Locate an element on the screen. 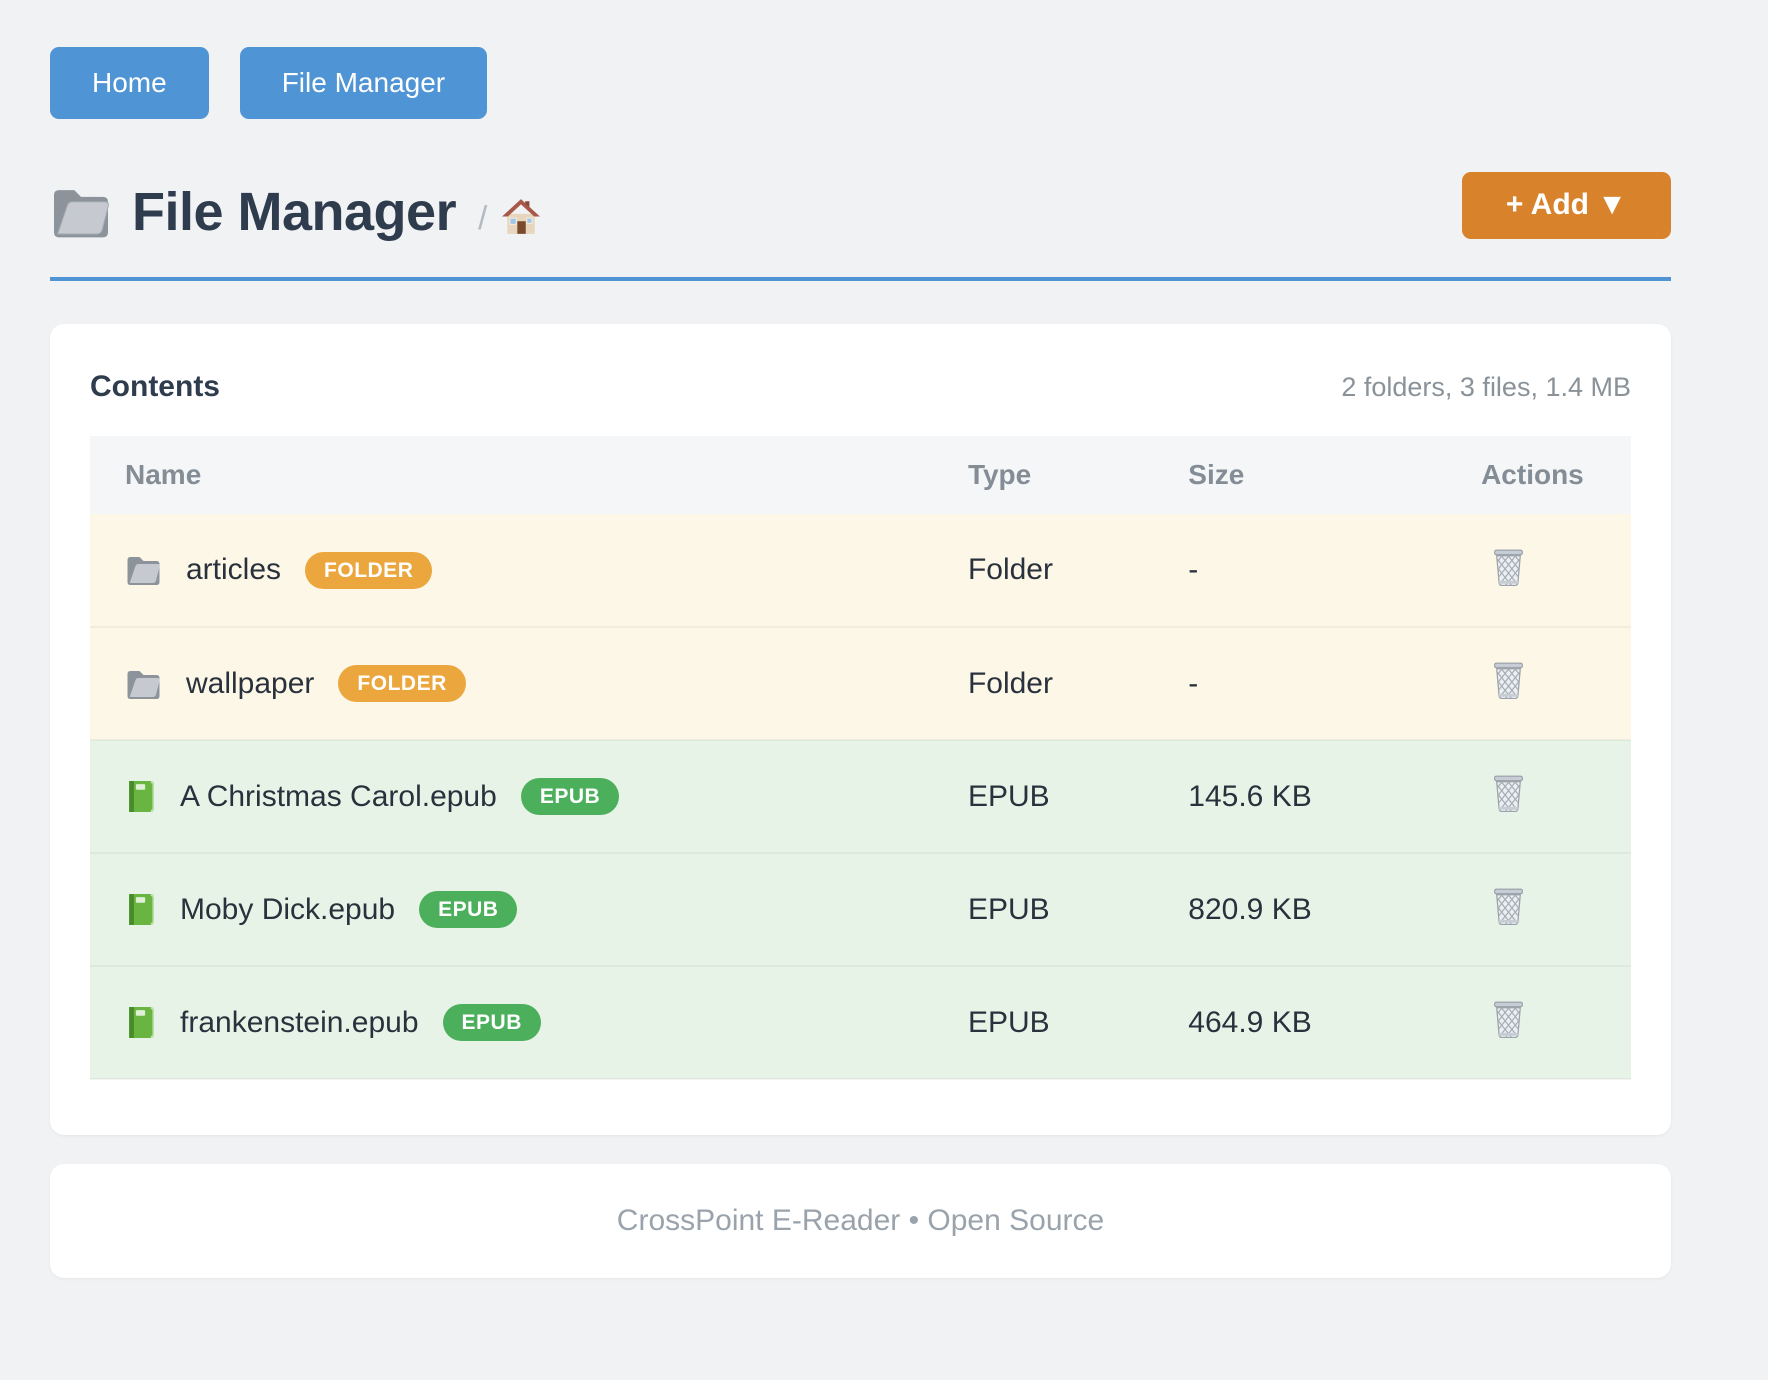 Image resolution: width=1768 pixels, height=1380 pixels. title-underline is located at coordinates (860, 279).